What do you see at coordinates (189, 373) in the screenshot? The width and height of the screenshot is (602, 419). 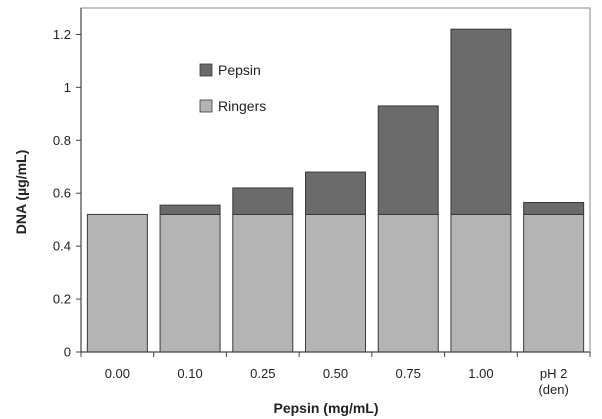 I see `x-tick-label: 0.10` at bounding box center [189, 373].